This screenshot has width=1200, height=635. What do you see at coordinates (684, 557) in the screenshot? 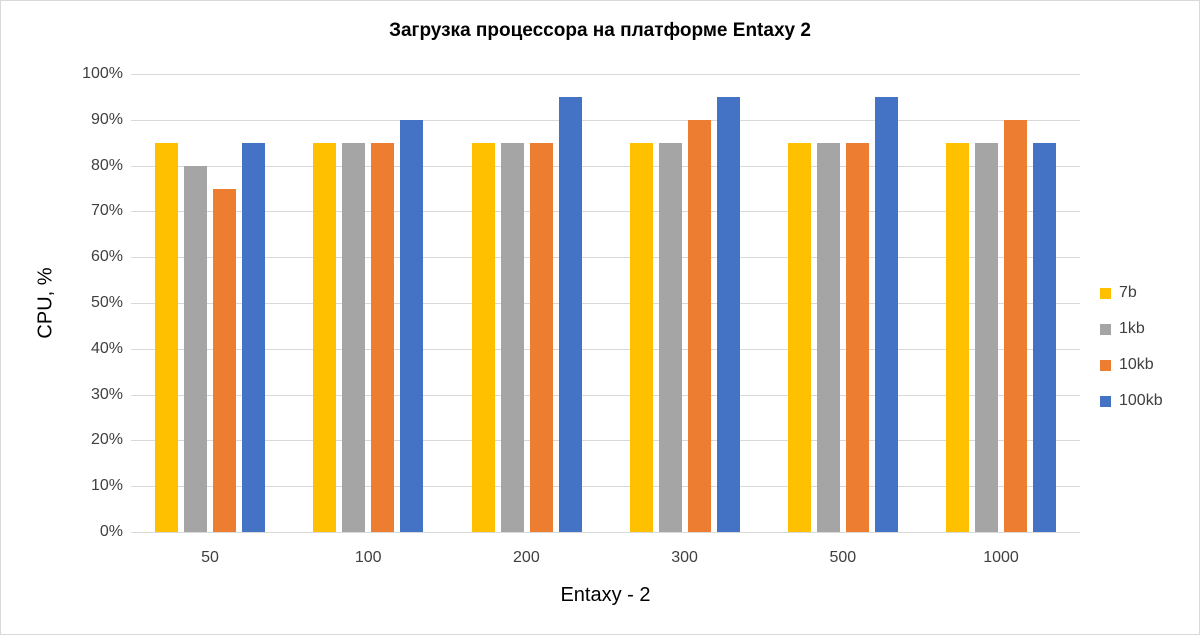
I see `x-tick-label: 300` at bounding box center [684, 557].